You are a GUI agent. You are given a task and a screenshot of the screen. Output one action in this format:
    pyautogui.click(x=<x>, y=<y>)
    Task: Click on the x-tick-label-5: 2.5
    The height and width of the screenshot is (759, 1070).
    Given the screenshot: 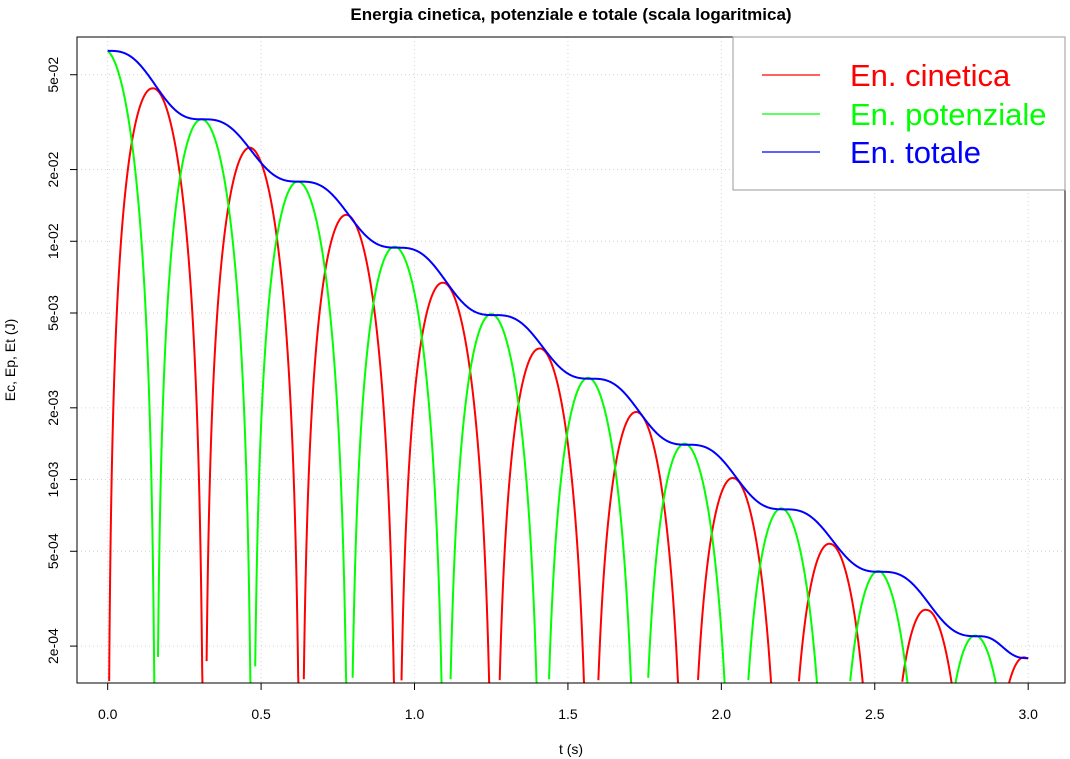 What is the action you would take?
    pyautogui.click(x=875, y=714)
    